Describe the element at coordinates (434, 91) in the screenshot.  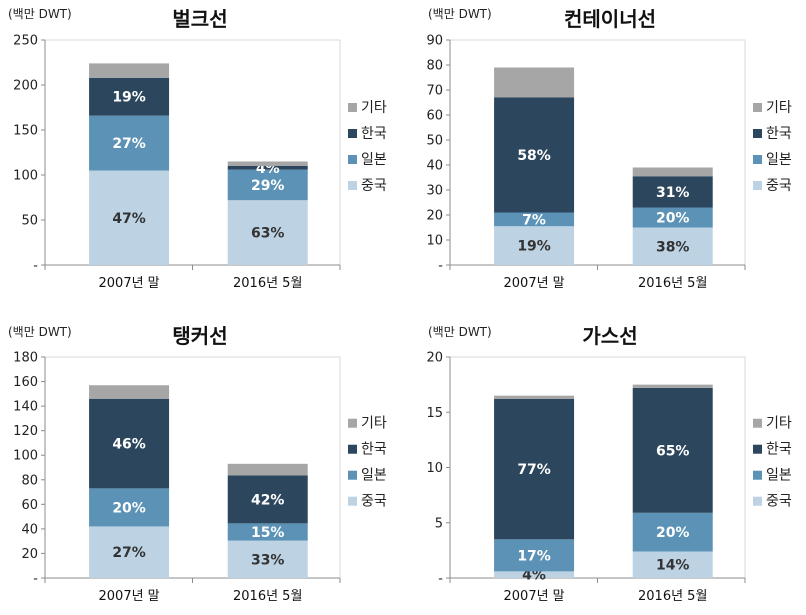
I see `y-tick-label: 70` at that location.